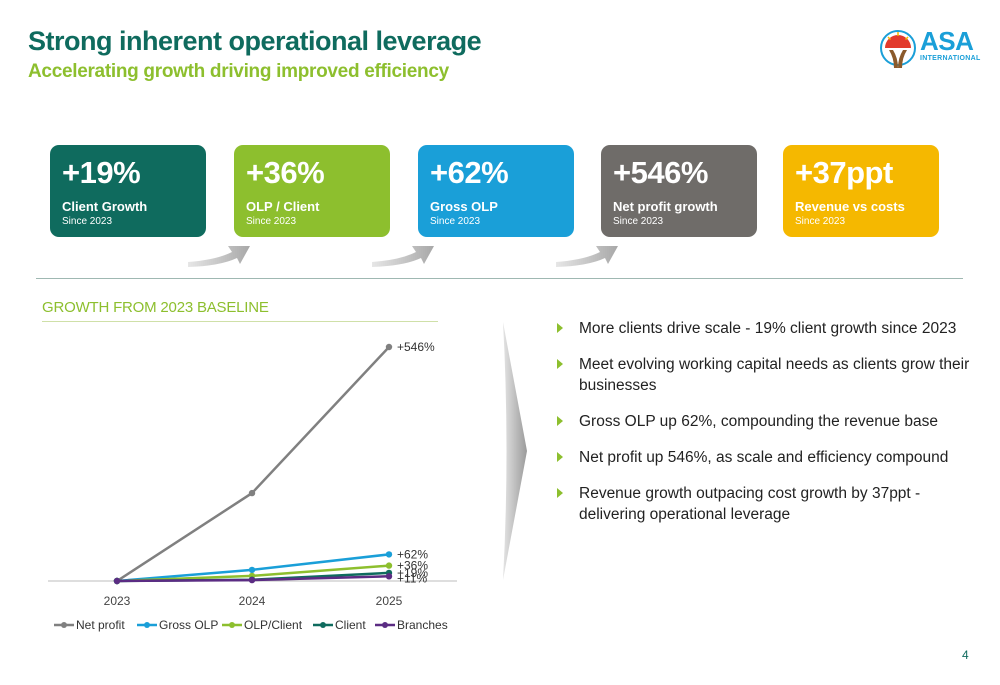  What do you see at coordinates (679, 191) in the screenshot?
I see `kpi-card-net-profit-growth: +546% Net profit growth Since 2023` at bounding box center [679, 191].